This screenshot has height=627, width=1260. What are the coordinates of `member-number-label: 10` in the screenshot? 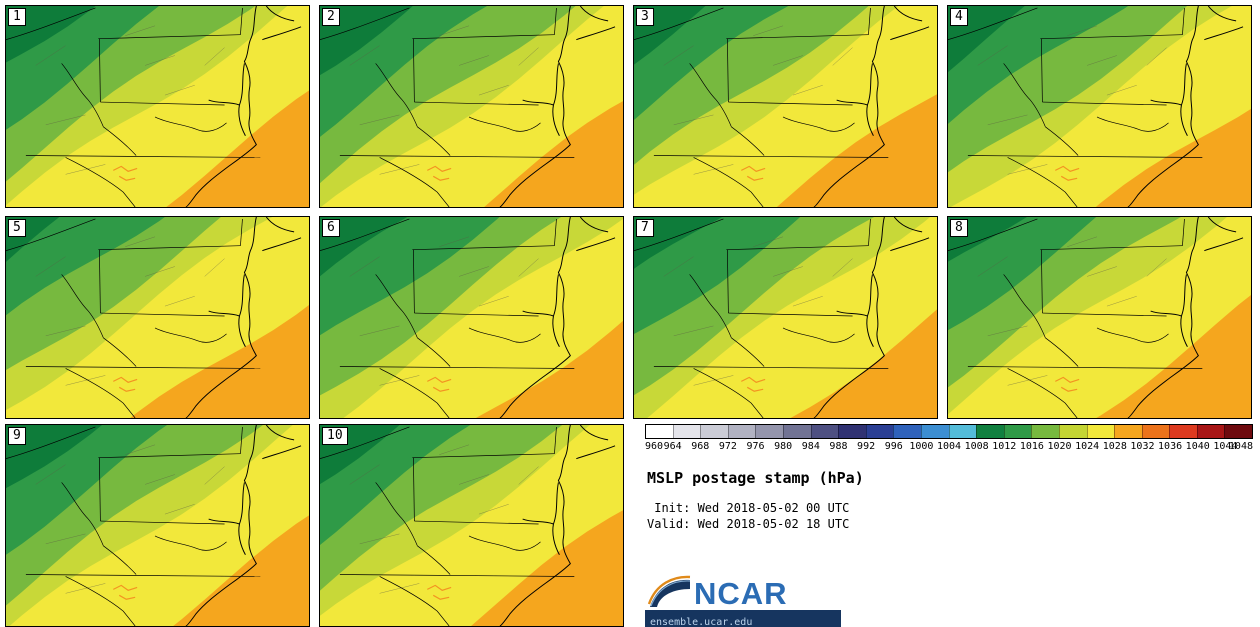 It's located at (335, 436).